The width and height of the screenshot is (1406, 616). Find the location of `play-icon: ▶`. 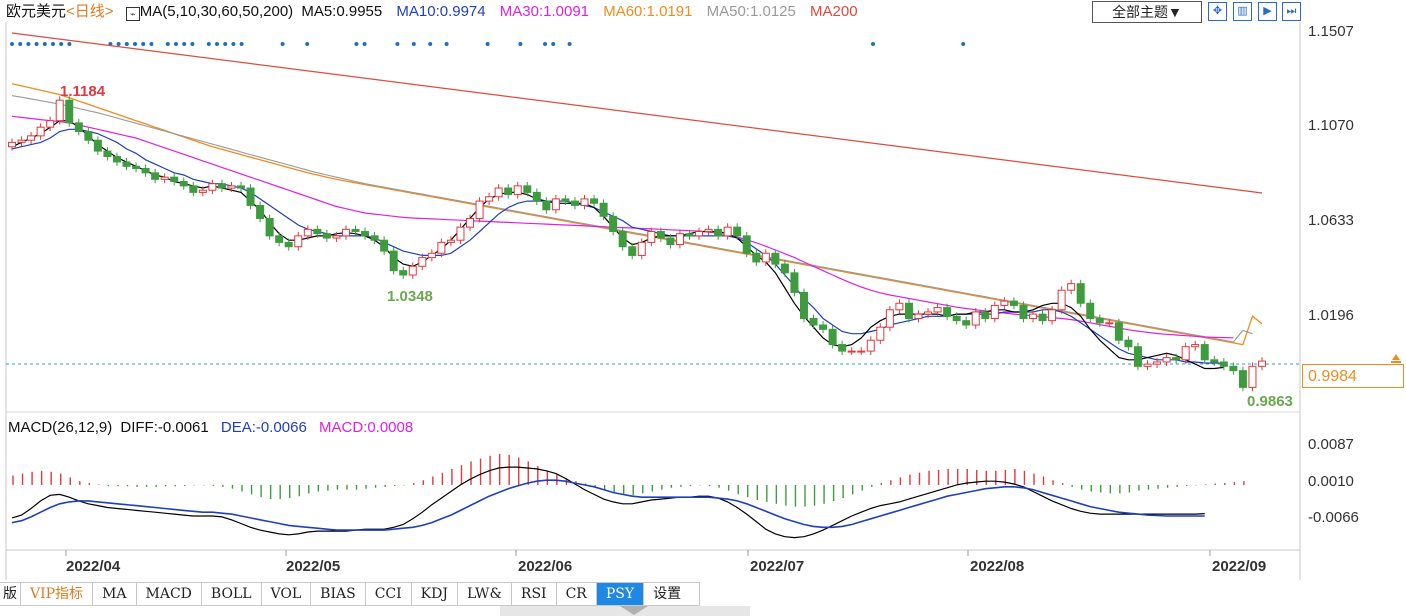

play-icon: ▶ is located at coordinates (1267, 11).